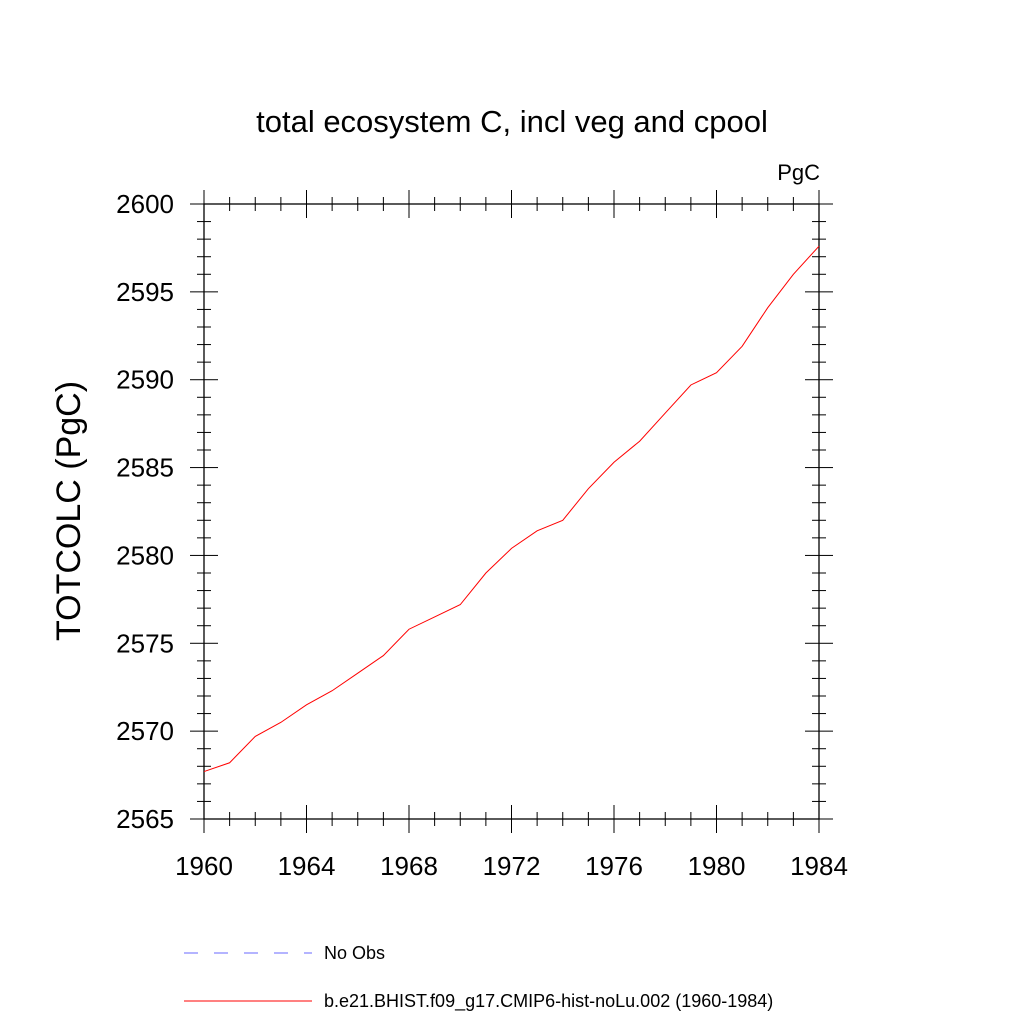  What do you see at coordinates (409, 866) in the screenshot?
I see `x-tick-label: 1968` at bounding box center [409, 866].